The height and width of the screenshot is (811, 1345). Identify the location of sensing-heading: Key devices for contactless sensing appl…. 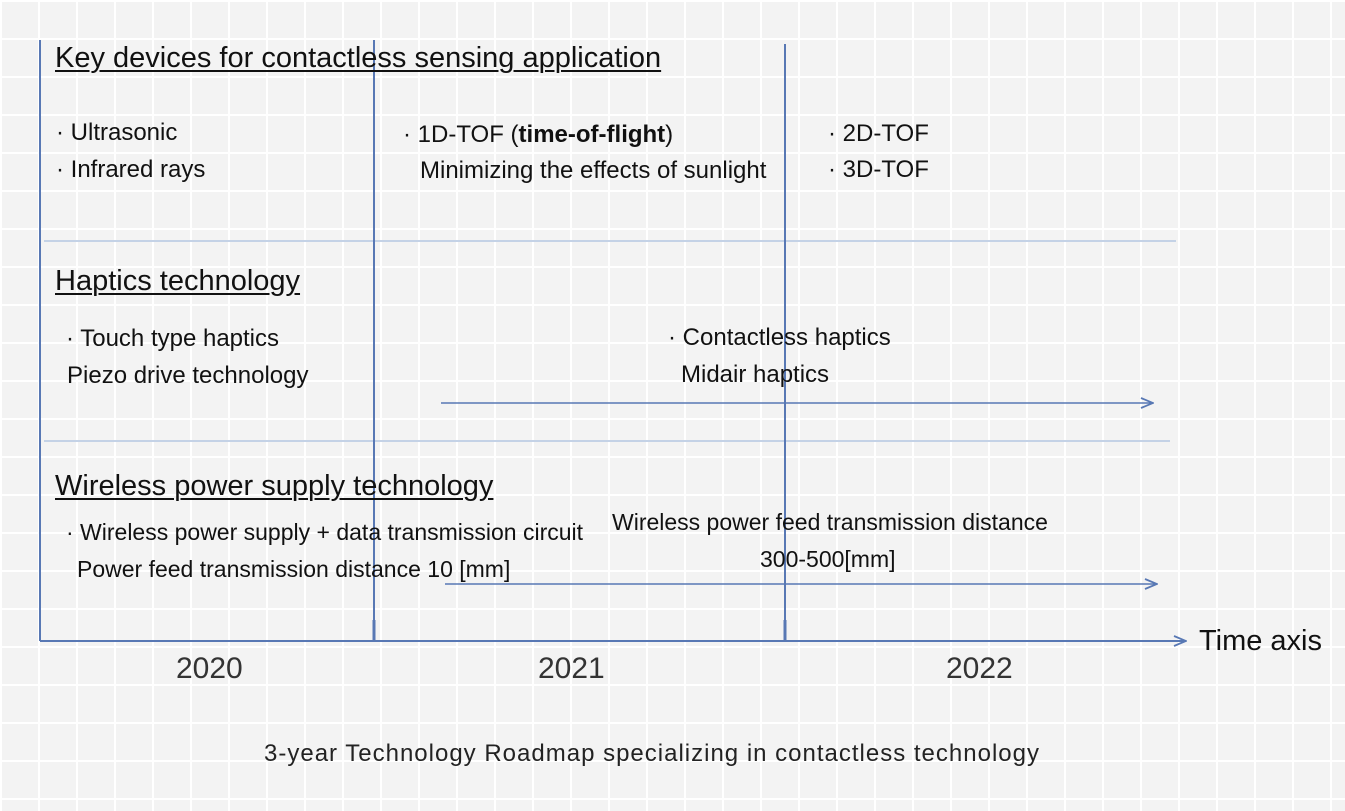
(358, 58).